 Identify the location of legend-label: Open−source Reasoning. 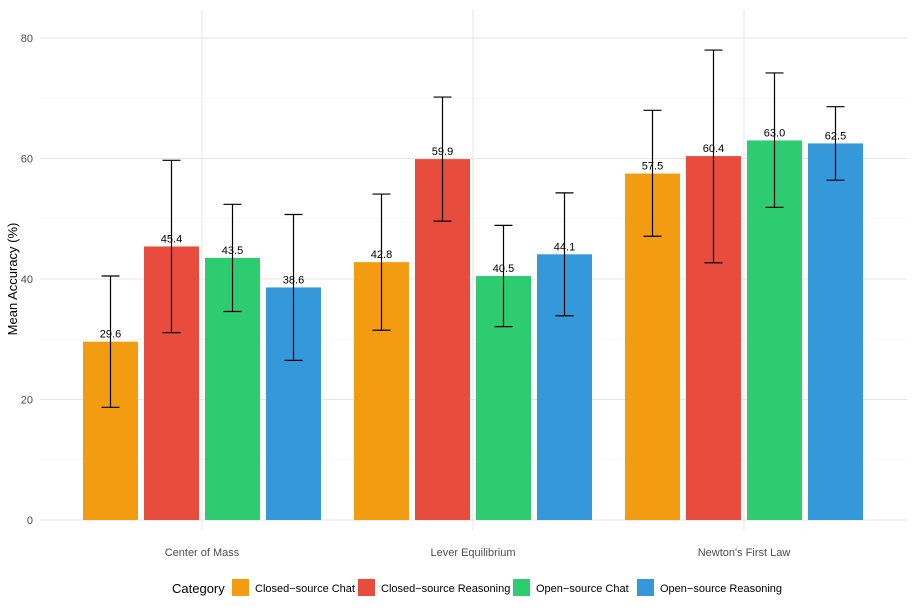
(721, 589).